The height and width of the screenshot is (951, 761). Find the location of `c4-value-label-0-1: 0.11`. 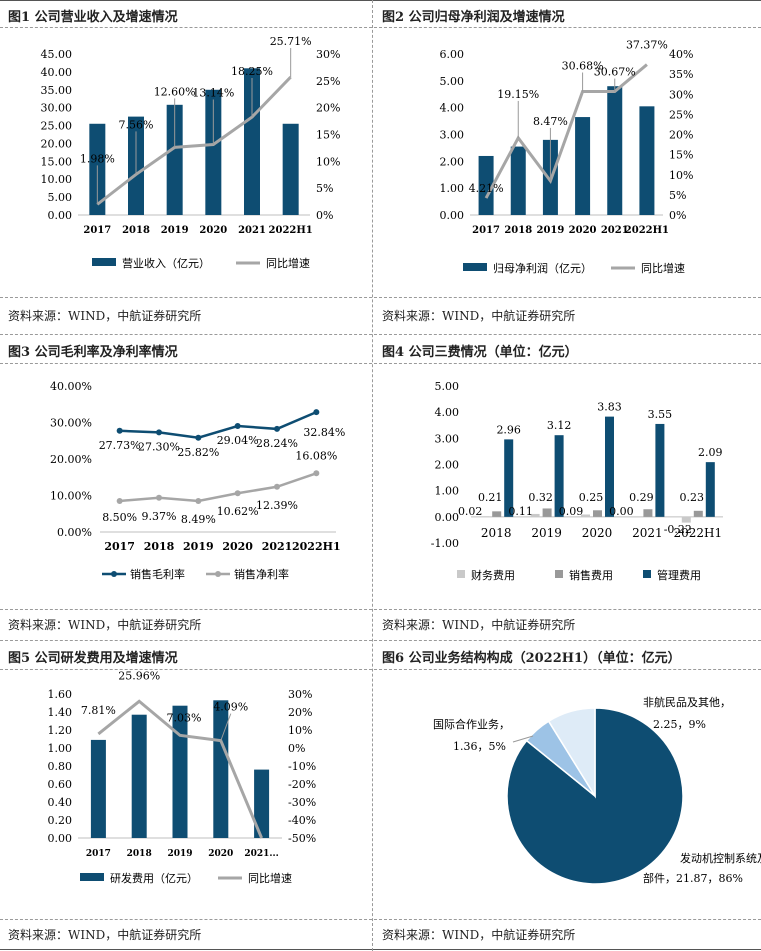

c4-value-label-0-1: 0.11 is located at coordinates (520, 511).